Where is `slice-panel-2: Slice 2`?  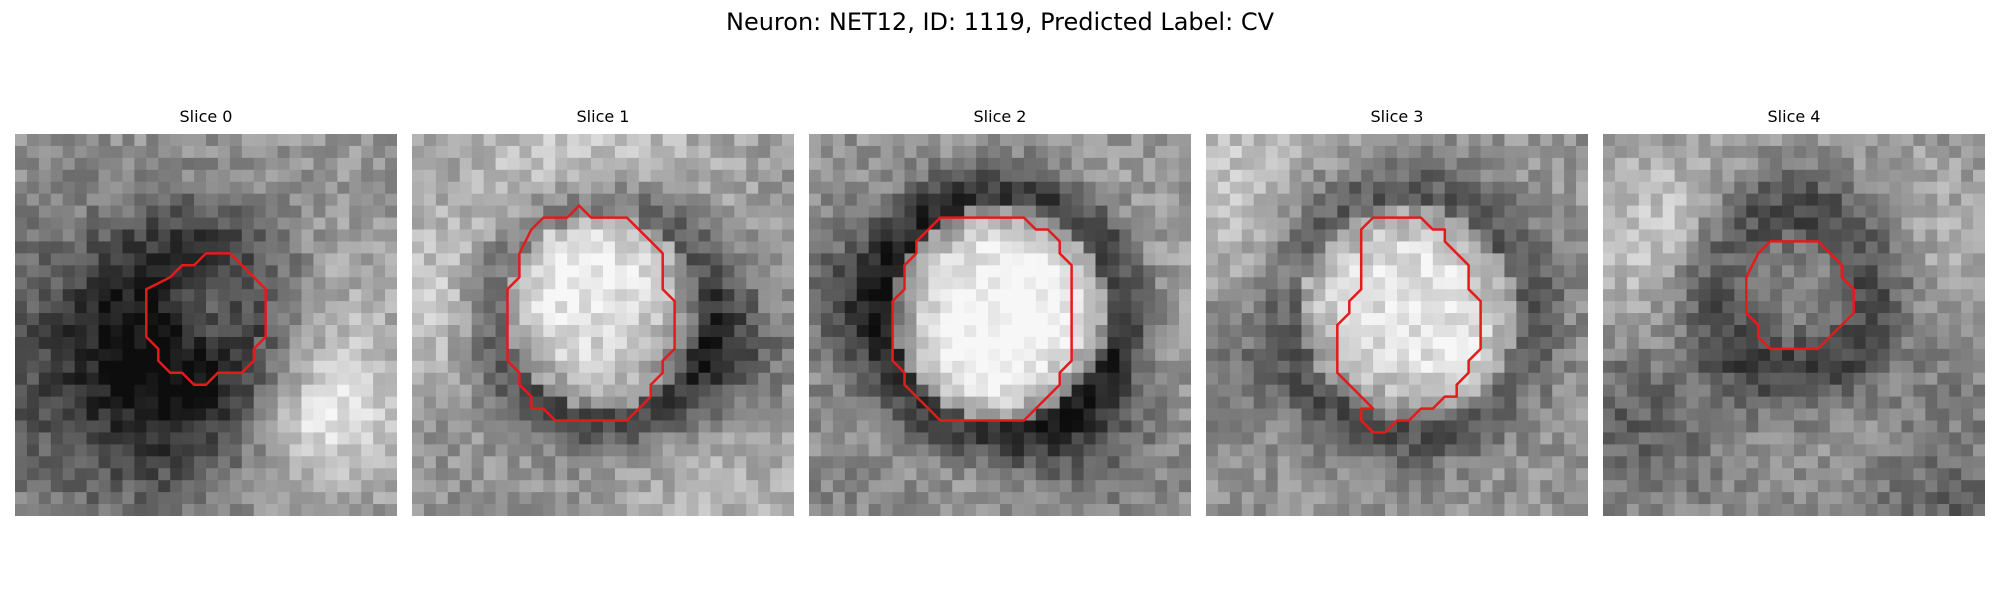
slice-panel-2: Slice 2 is located at coordinates (1000, 311).